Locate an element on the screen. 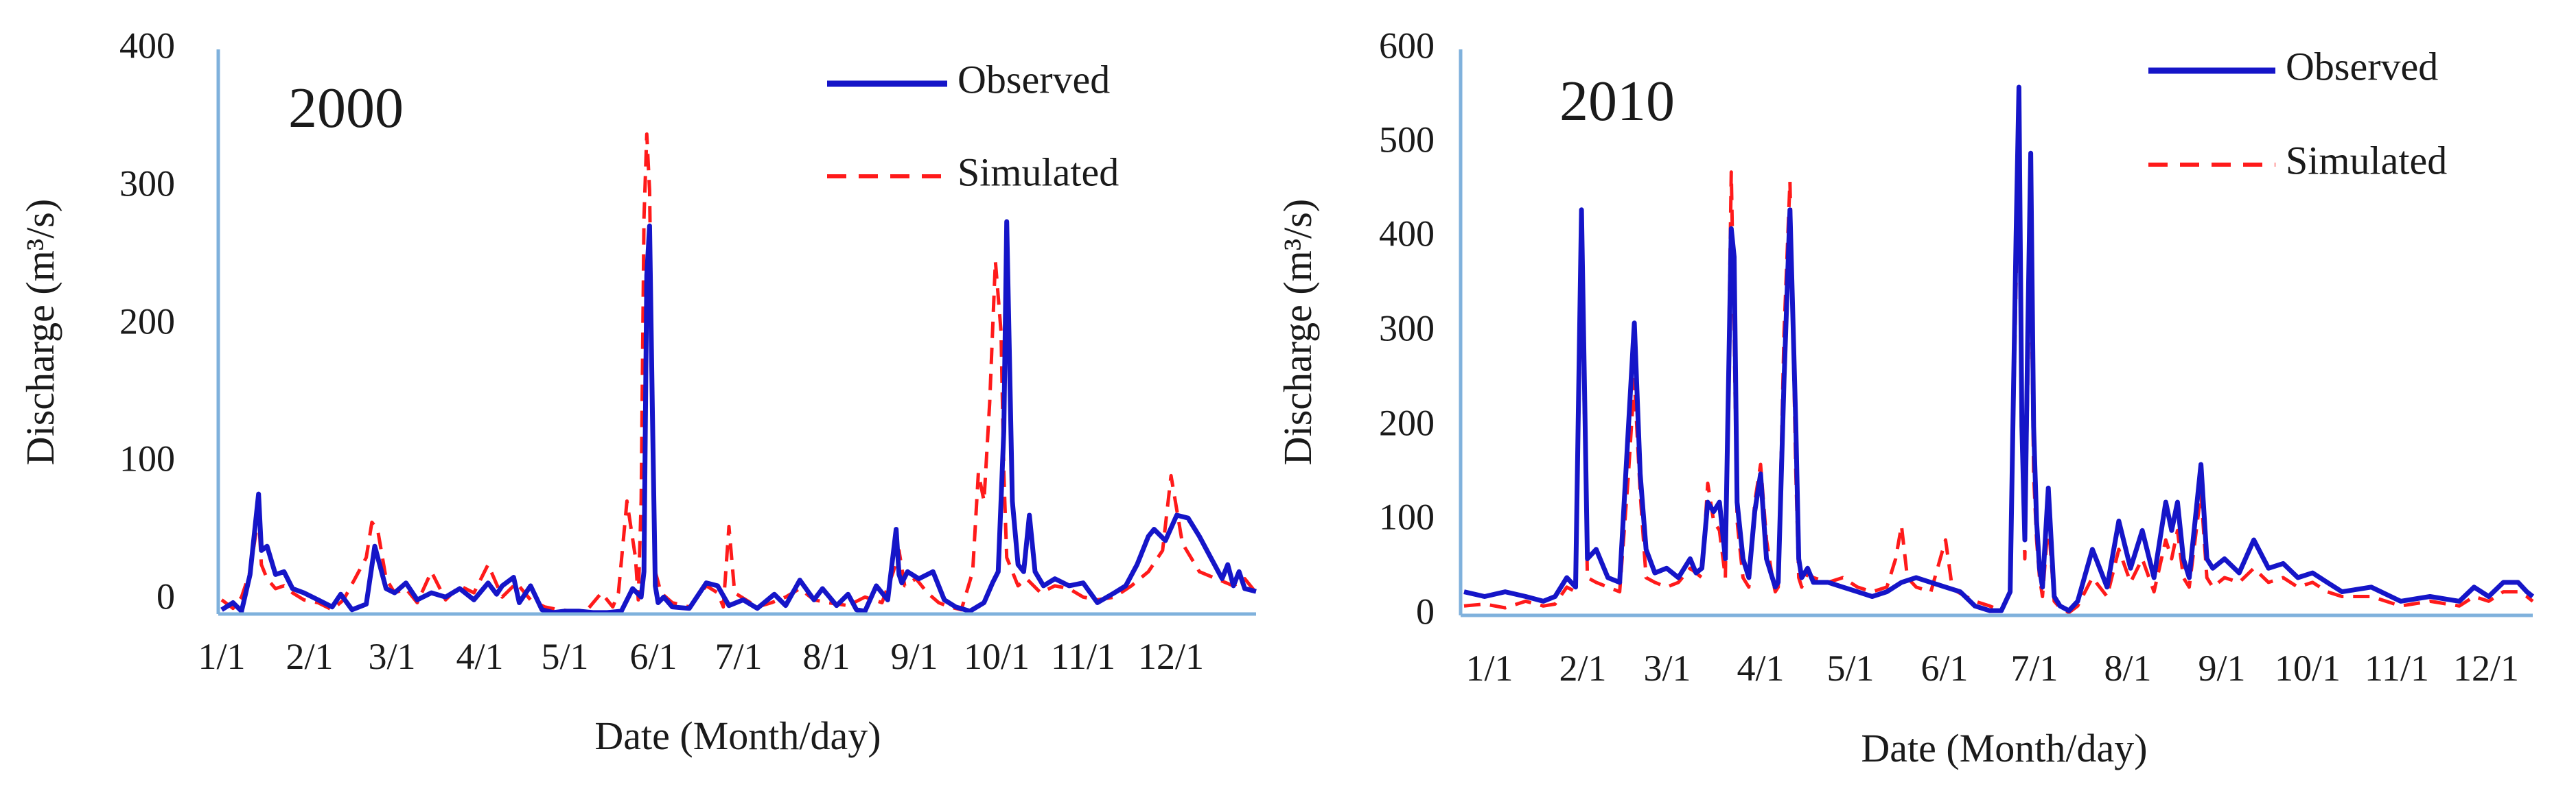  chart-2000-ytick-1: 100 is located at coordinates (147, 458).